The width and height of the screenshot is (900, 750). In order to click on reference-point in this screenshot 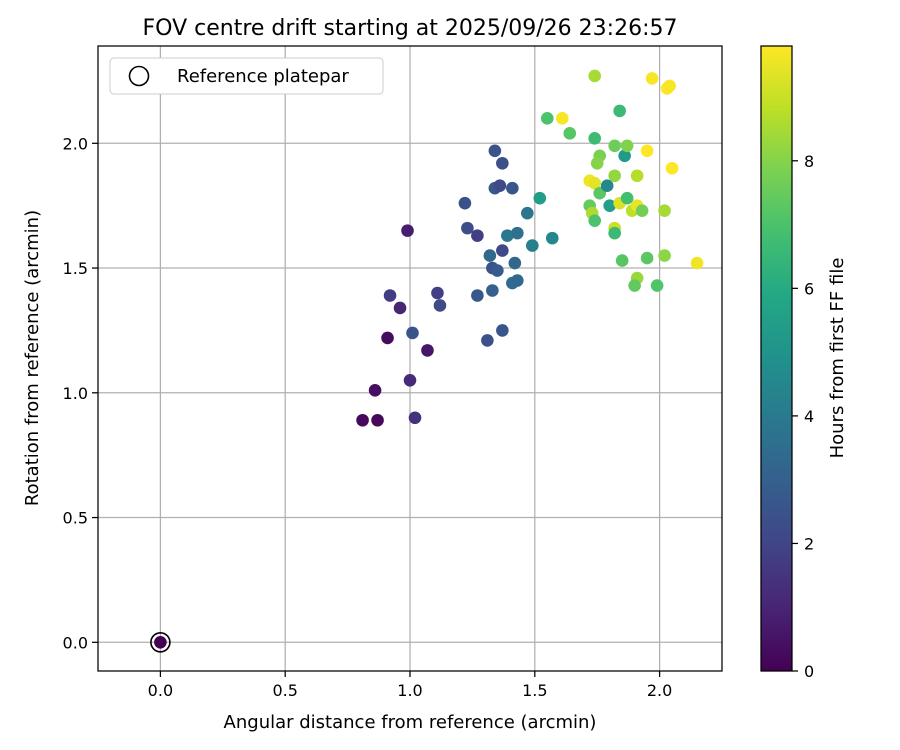, I will do `click(160, 642)`.